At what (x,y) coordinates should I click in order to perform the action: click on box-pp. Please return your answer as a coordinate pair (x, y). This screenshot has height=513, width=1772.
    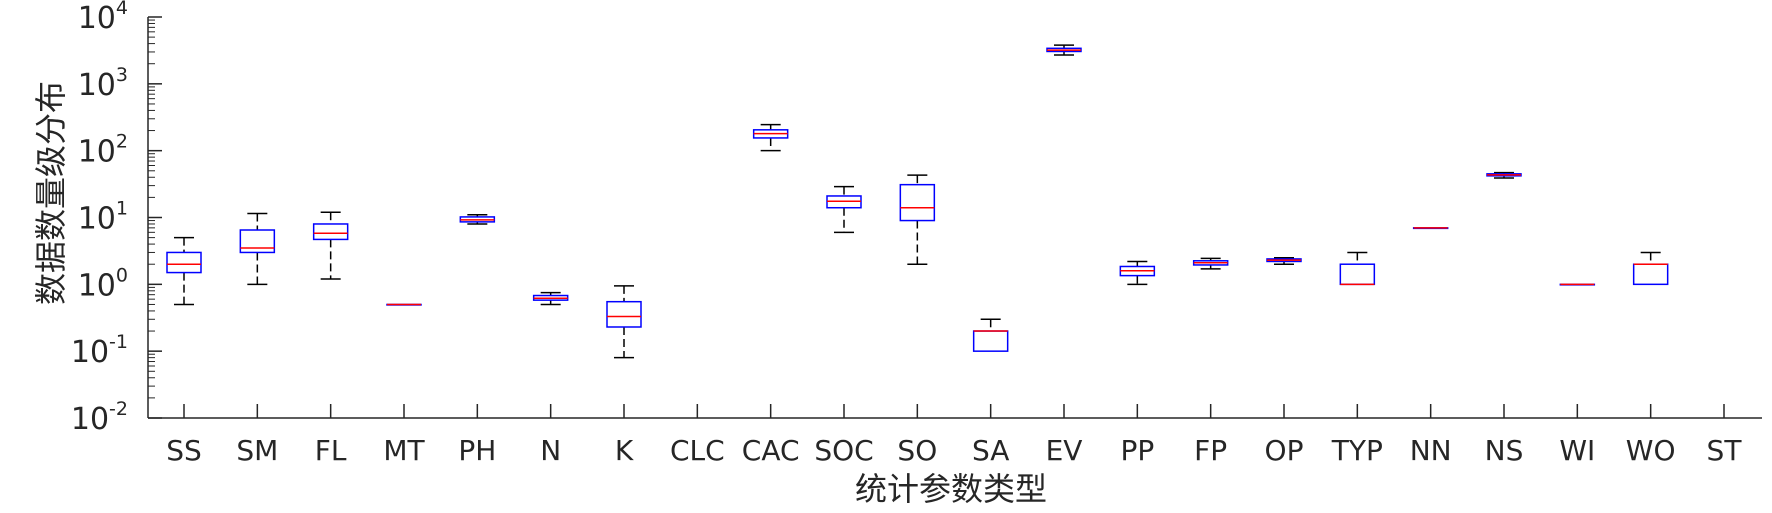
    Looking at the image, I should click on (1137, 273).